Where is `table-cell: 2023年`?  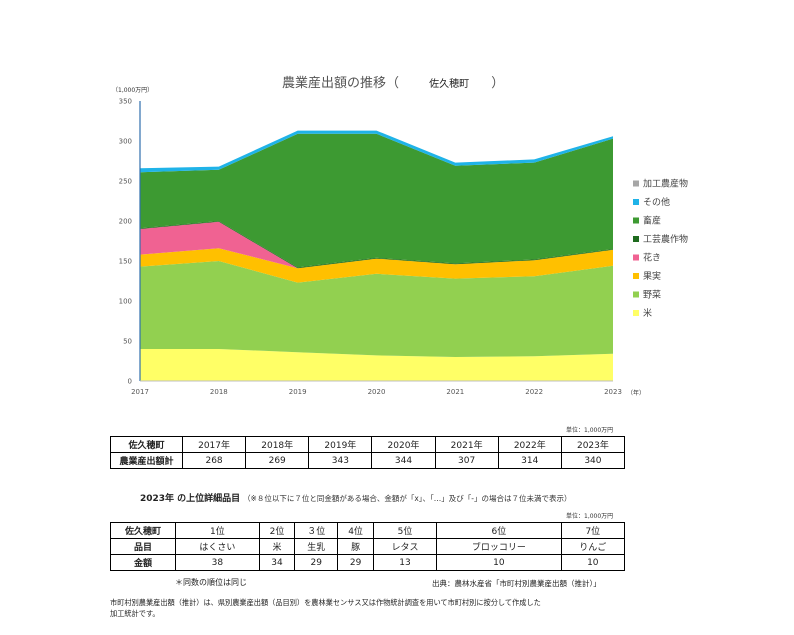
table-cell: 2023年 is located at coordinates (593, 444).